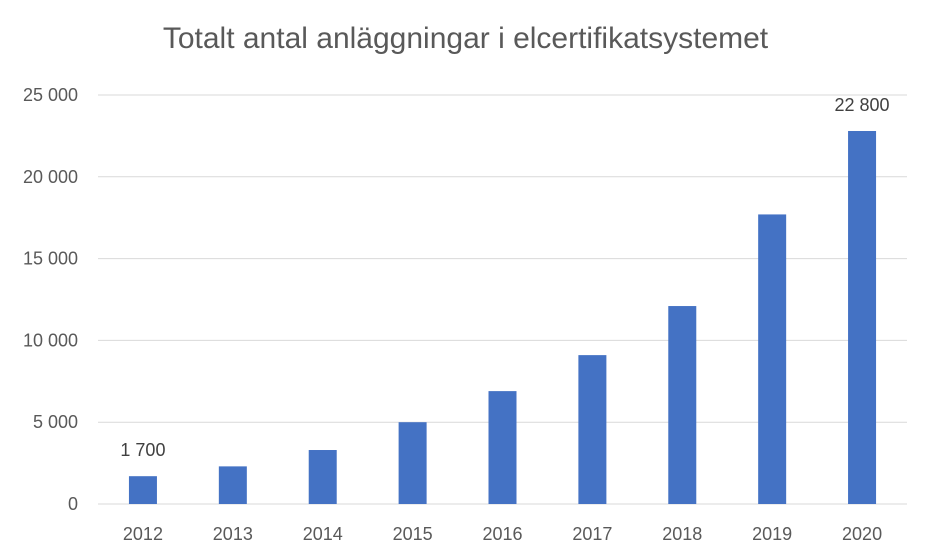 The image size is (931, 560). What do you see at coordinates (50, 299) in the screenshot?
I see `y-axis-ticks: 0 5 000 10 000 15 000 20 000 25 000` at bounding box center [50, 299].